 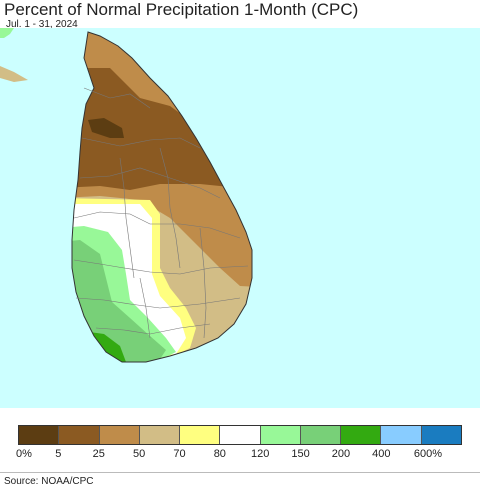 What do you see at coordinates (139, 454) in the screenshot?
I see `legend-label: 50` at bounding box center [139, 454].